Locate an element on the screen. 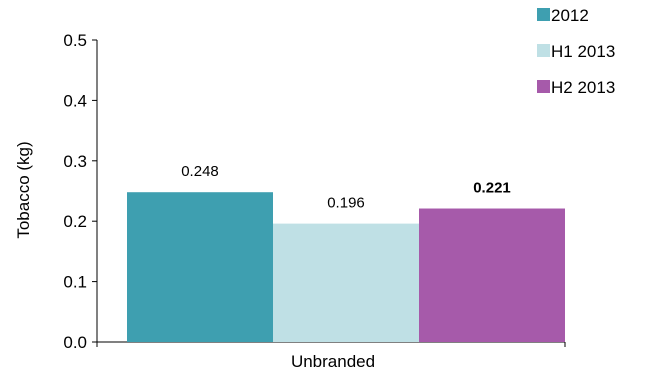  legend: 2012 H1 2013 H2 2013 is located at coordinates (576, 51).